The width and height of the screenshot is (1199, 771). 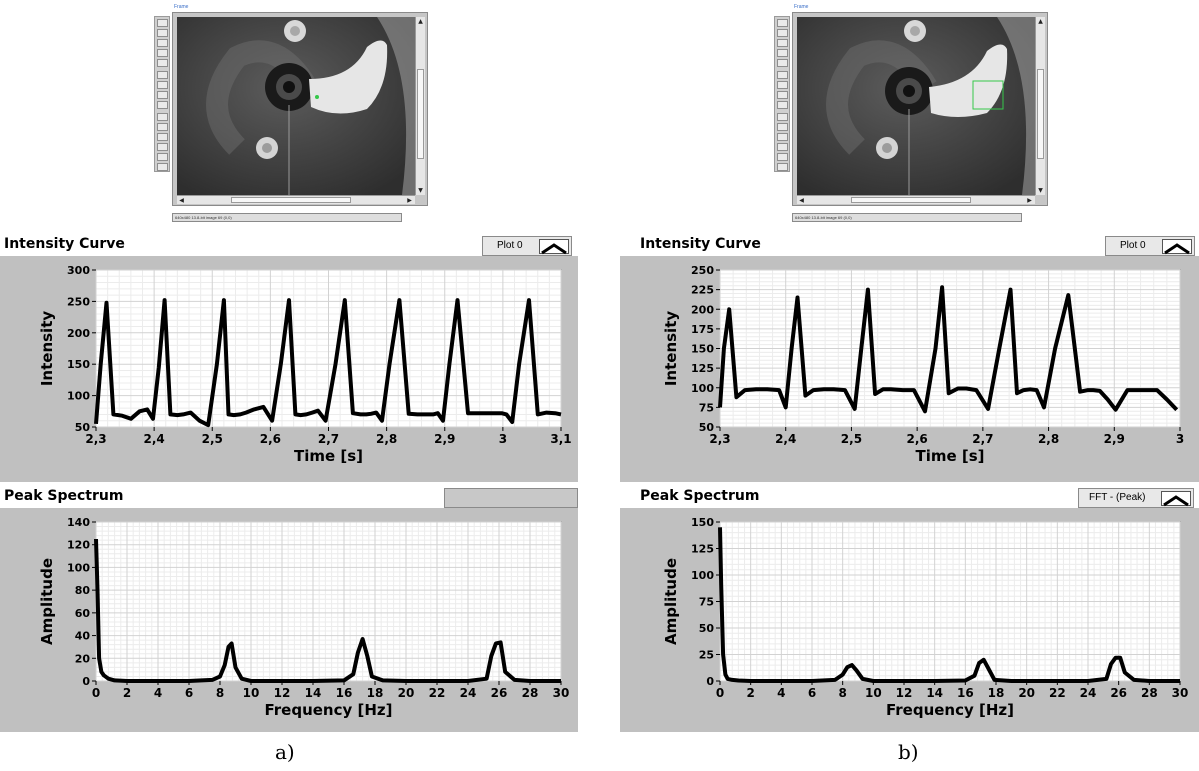 I want to click on x-tick-label: 18, so click(x=375, y=693).